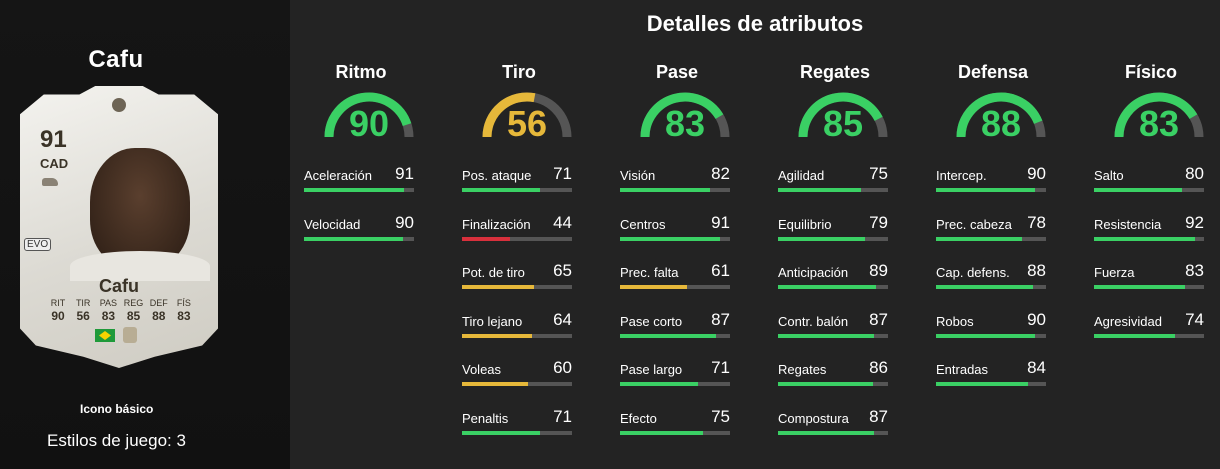  I want to click on card-stat-def: DEF 88, so click(159, 310).